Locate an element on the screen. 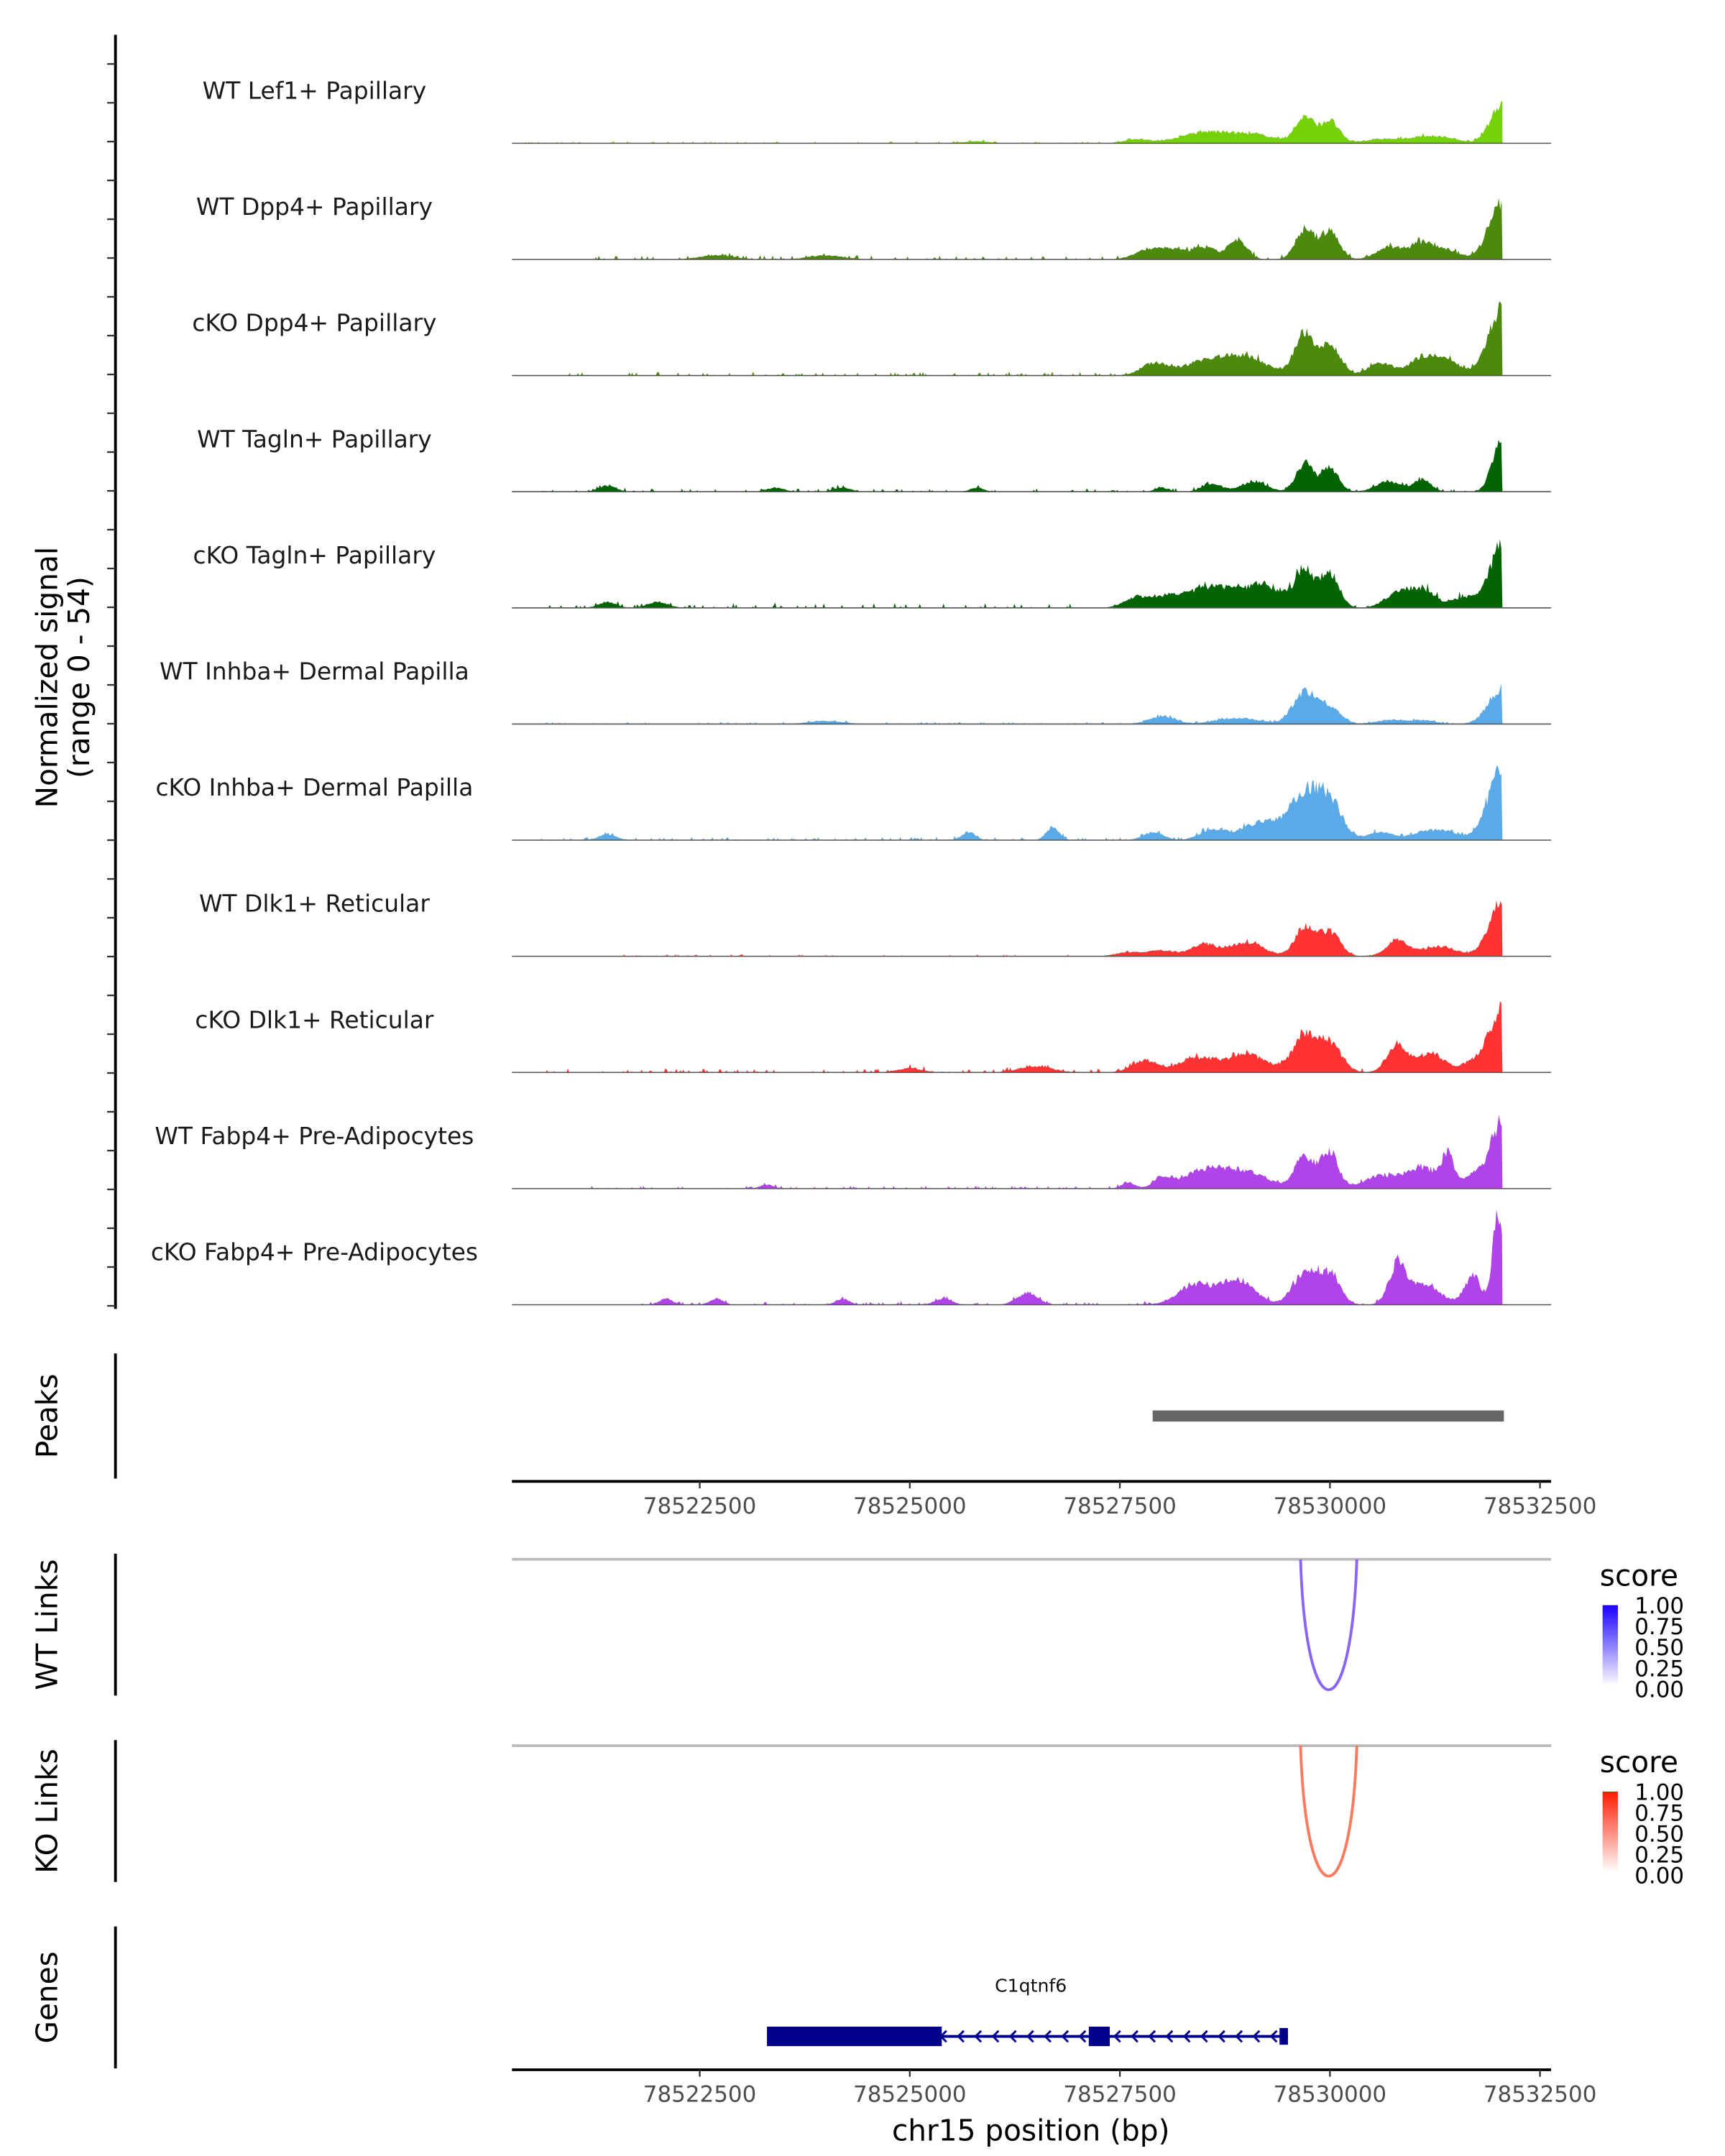  track-label: cKO Tagln+ Papillary is located at coordinates (314, 555).